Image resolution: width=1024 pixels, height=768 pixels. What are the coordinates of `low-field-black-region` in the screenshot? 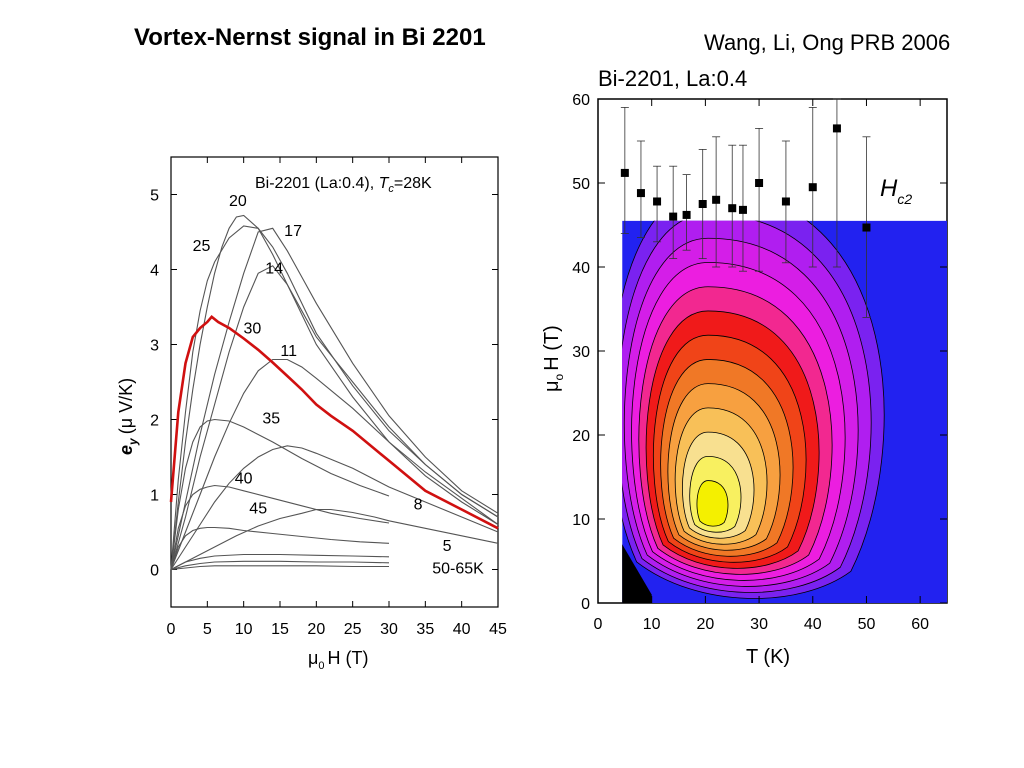 It's located at (637, 573).